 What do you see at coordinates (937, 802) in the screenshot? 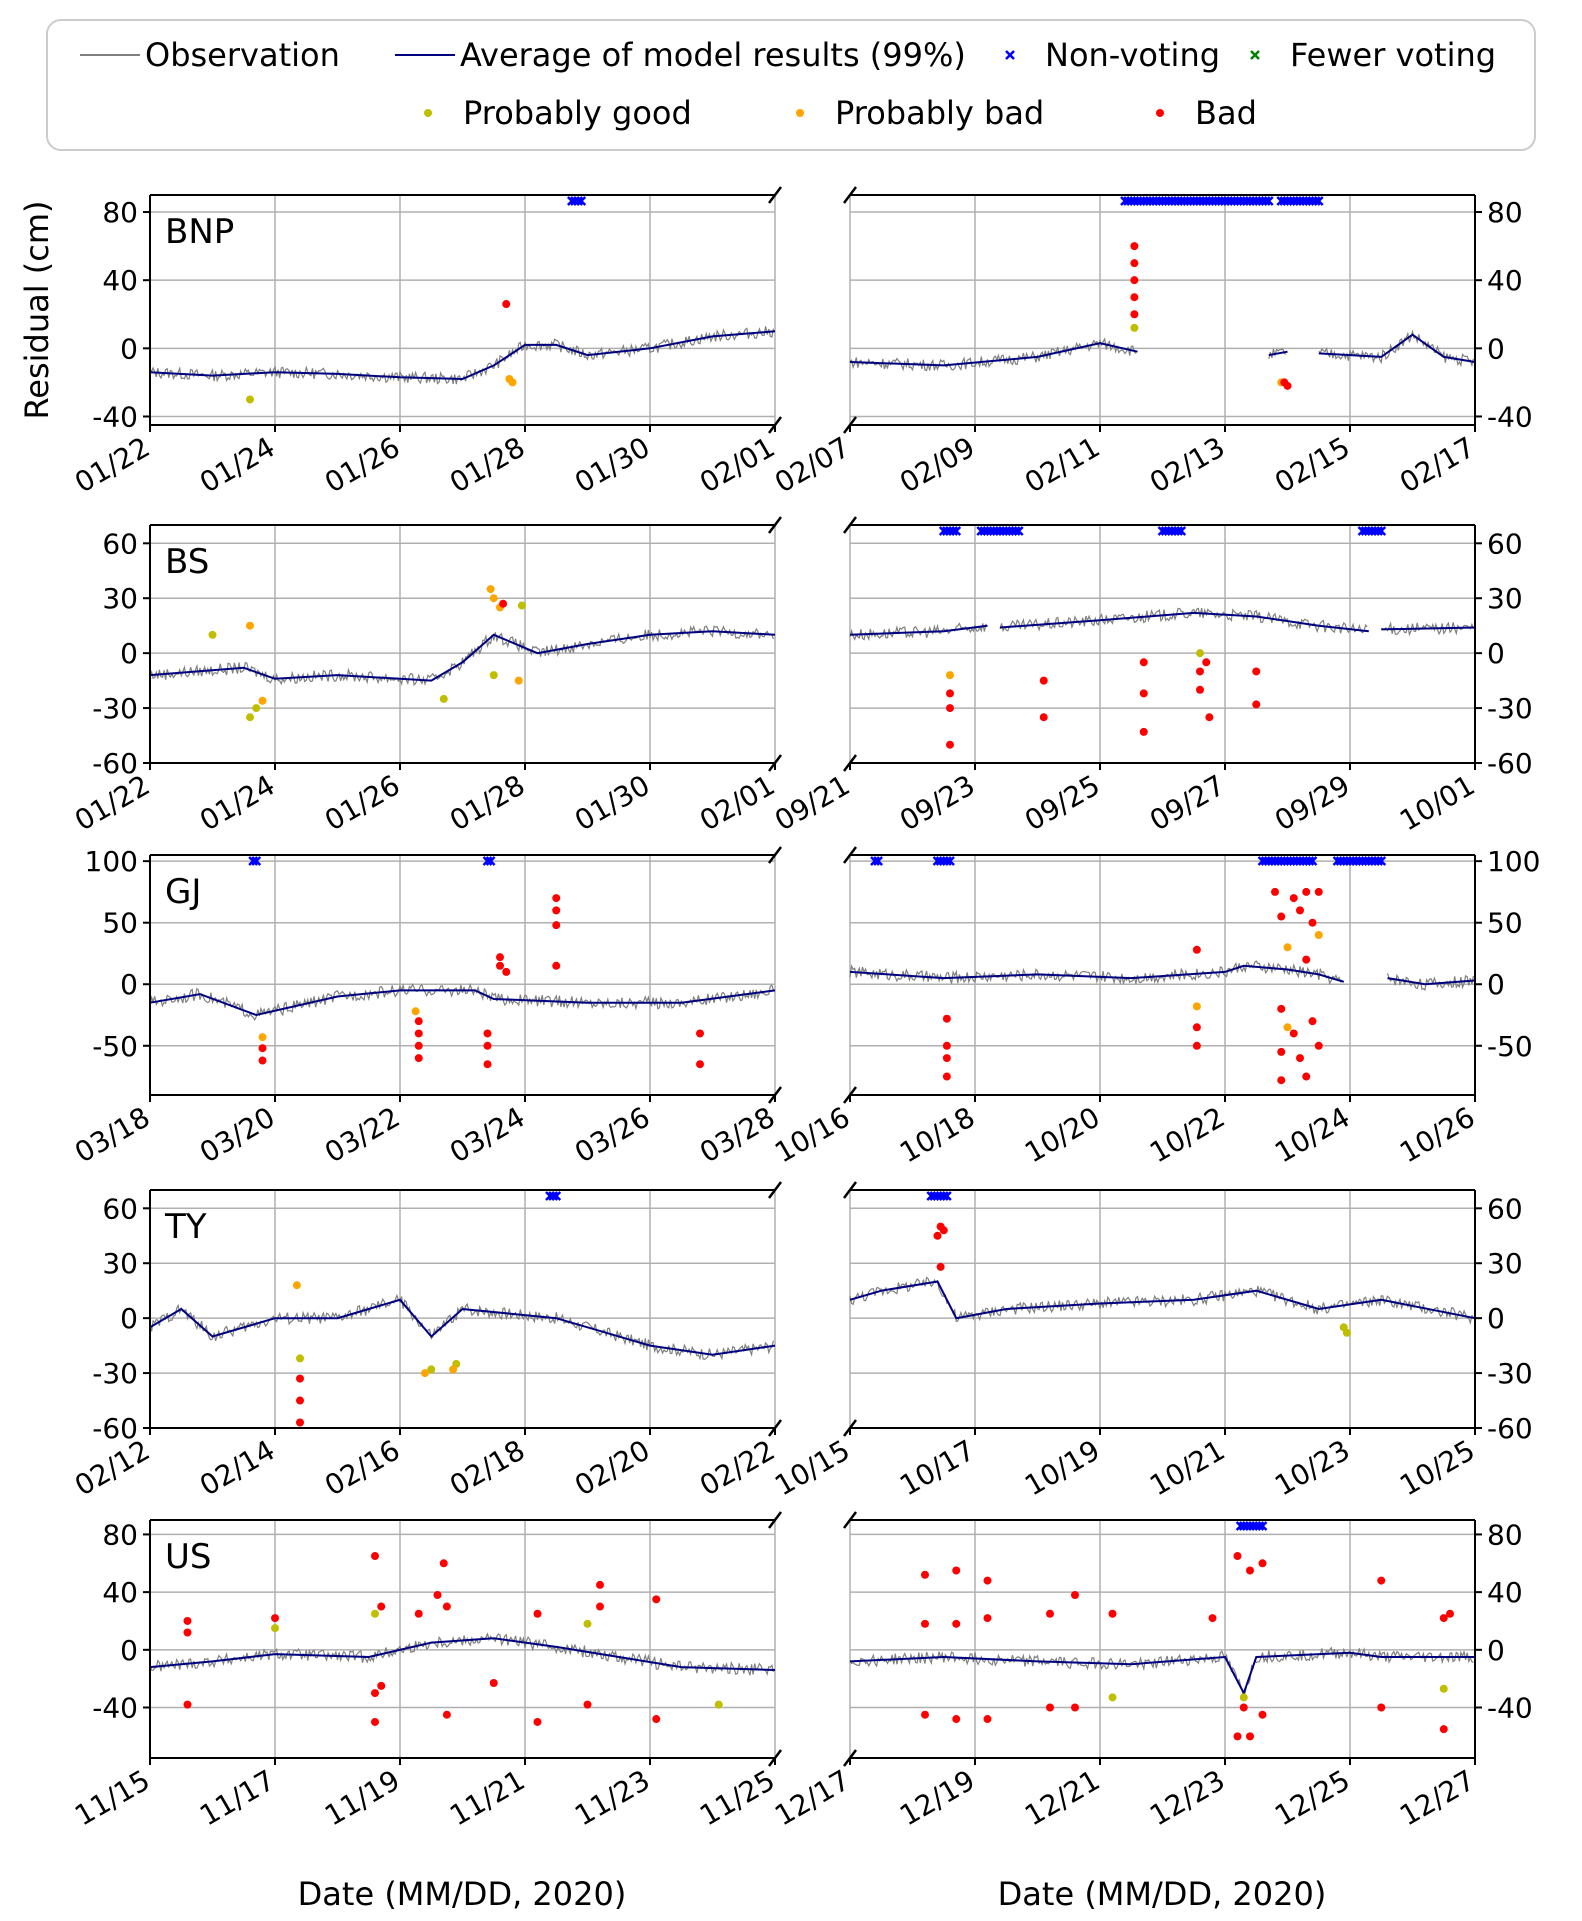
I see `x-tick-label: 09/23` at bounding box center [937, 802].